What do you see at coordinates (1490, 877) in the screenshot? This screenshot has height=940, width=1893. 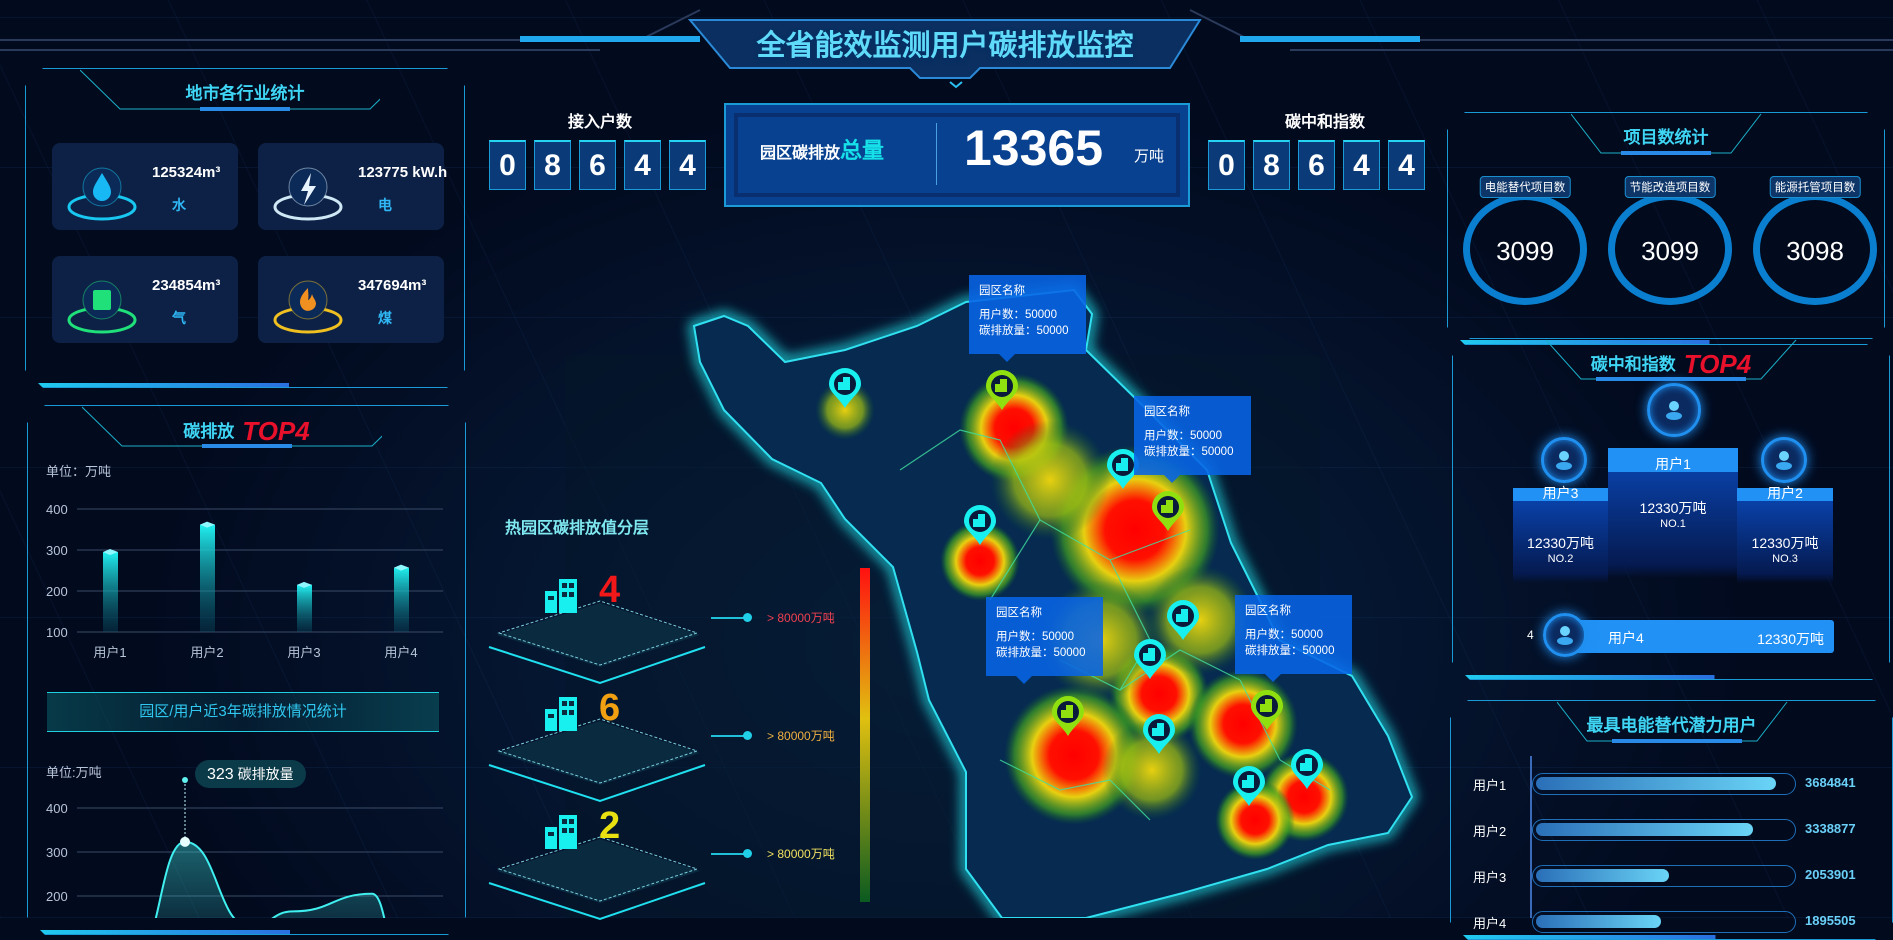 I see `potential-user: 用户3` at bounding box center [1490, 877].